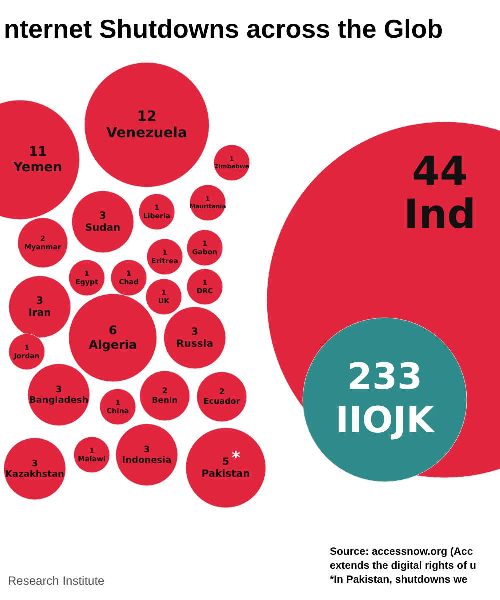 The width and height of the screenshot is (500, 600). What do you see at coordinates (38, 152) in the screenshot?
I see `data-label: 11` at bounding box center [38, 152].